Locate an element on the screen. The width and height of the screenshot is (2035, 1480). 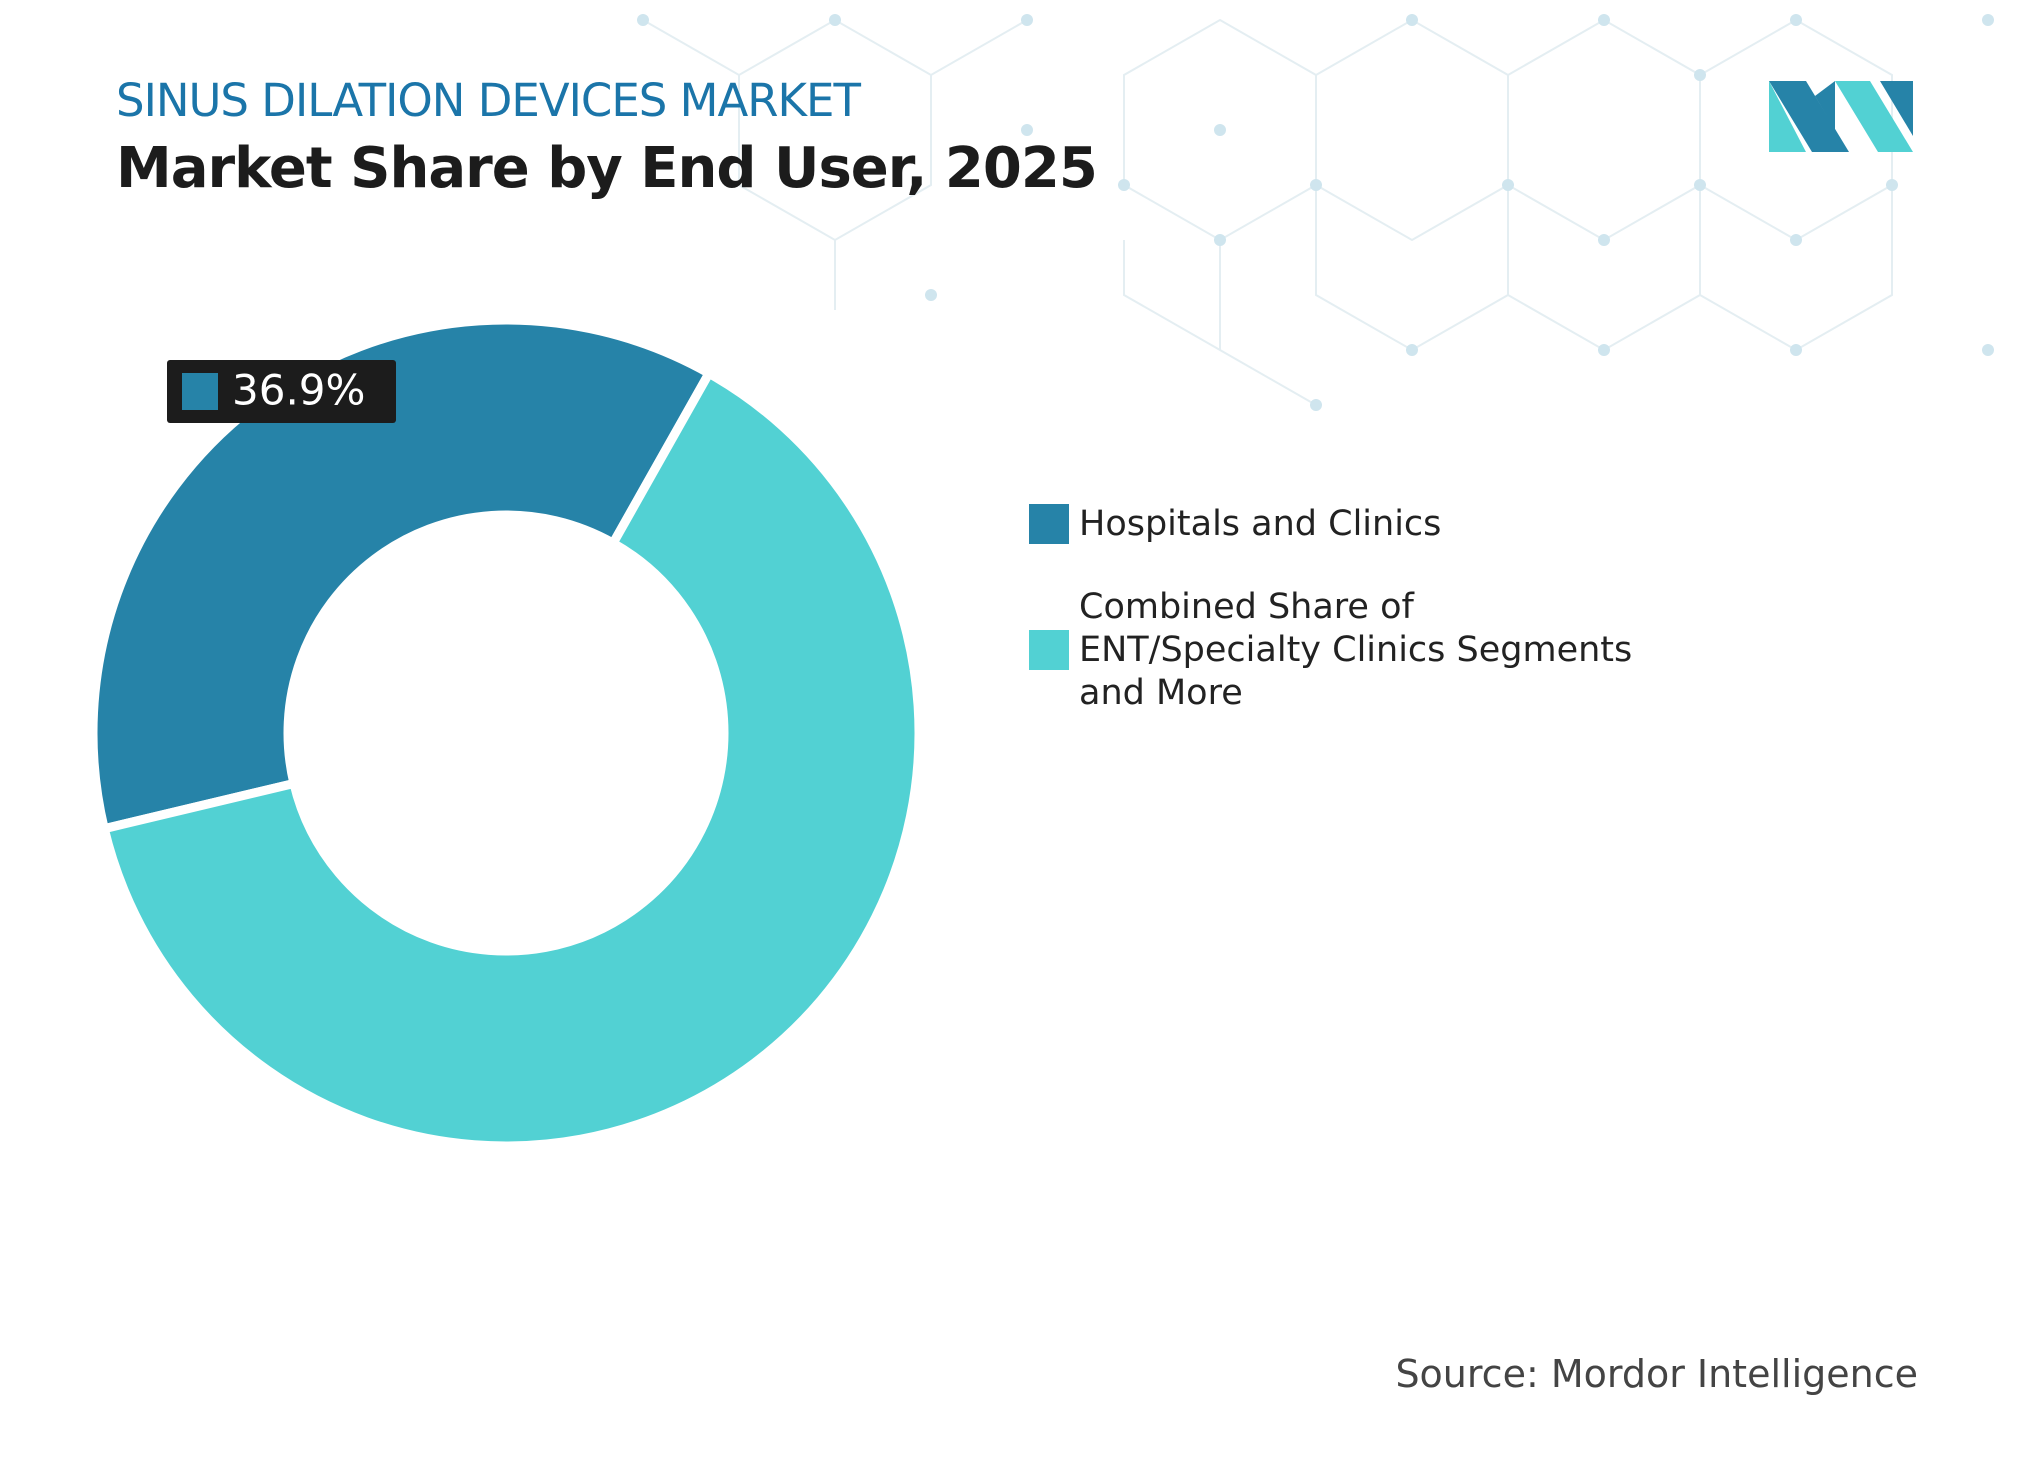
logo is located at coordinates (1841, 116).